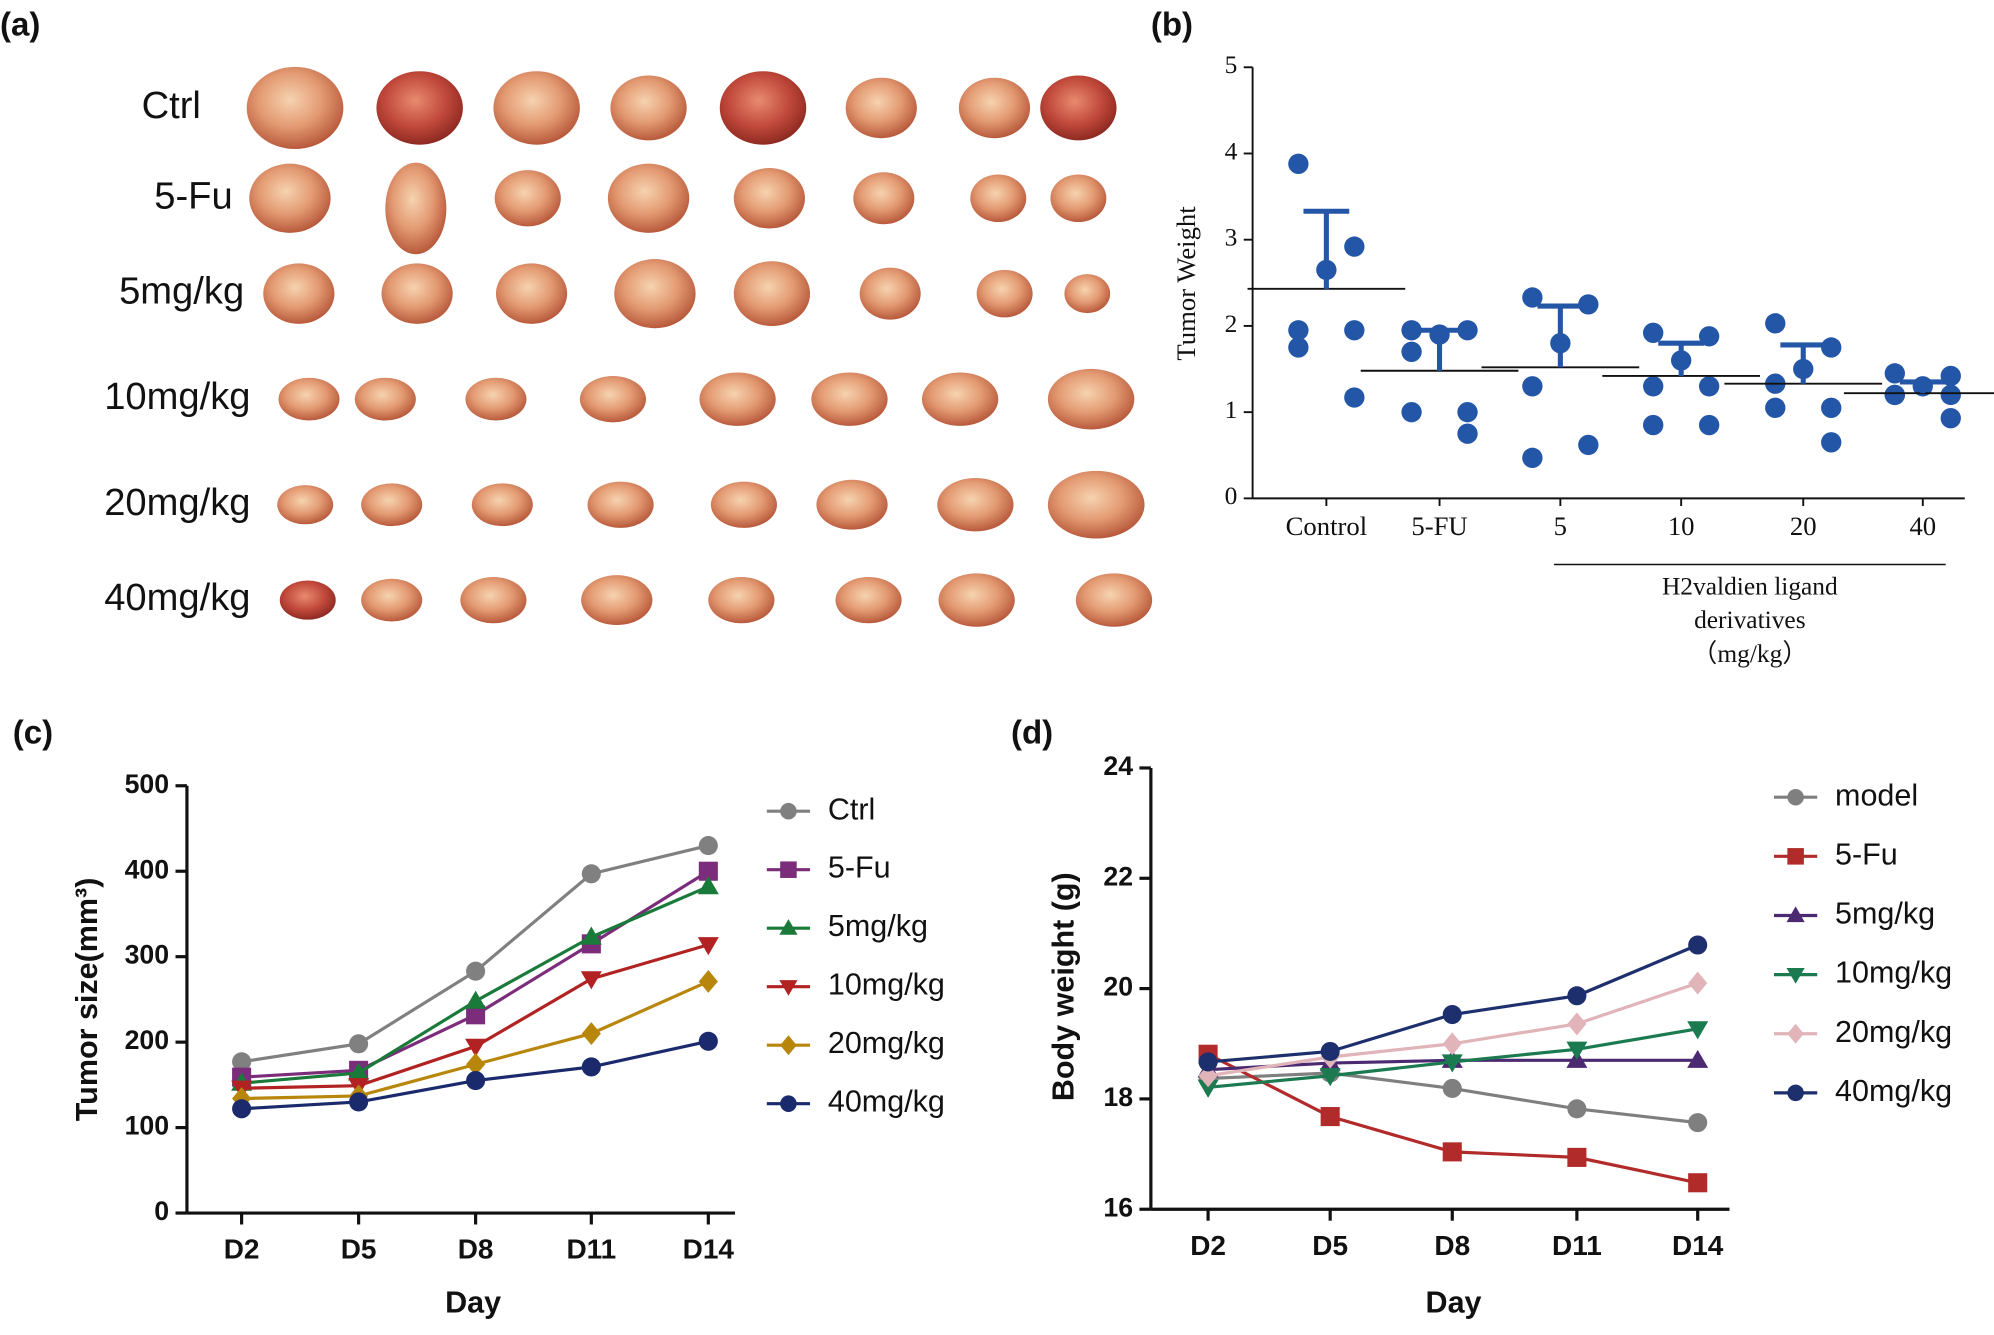  Describe the element at coordinates (147, 1126) in the screenshot. I see `y-tick-label: 100` at that location.